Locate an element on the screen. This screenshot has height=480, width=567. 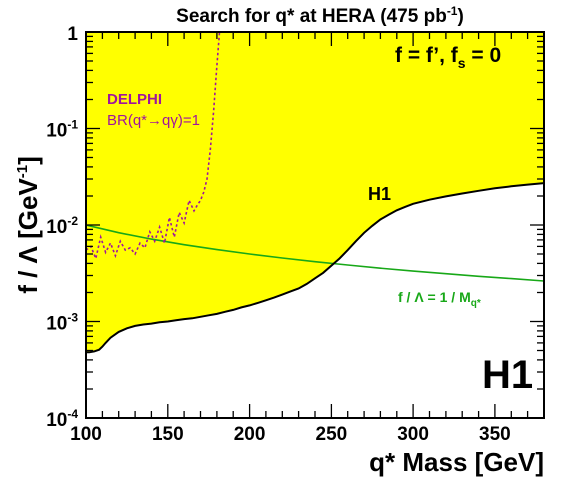
x-axis-tick-labels: 100 150 200 250 300 350 is located at coordinates (290, 434).